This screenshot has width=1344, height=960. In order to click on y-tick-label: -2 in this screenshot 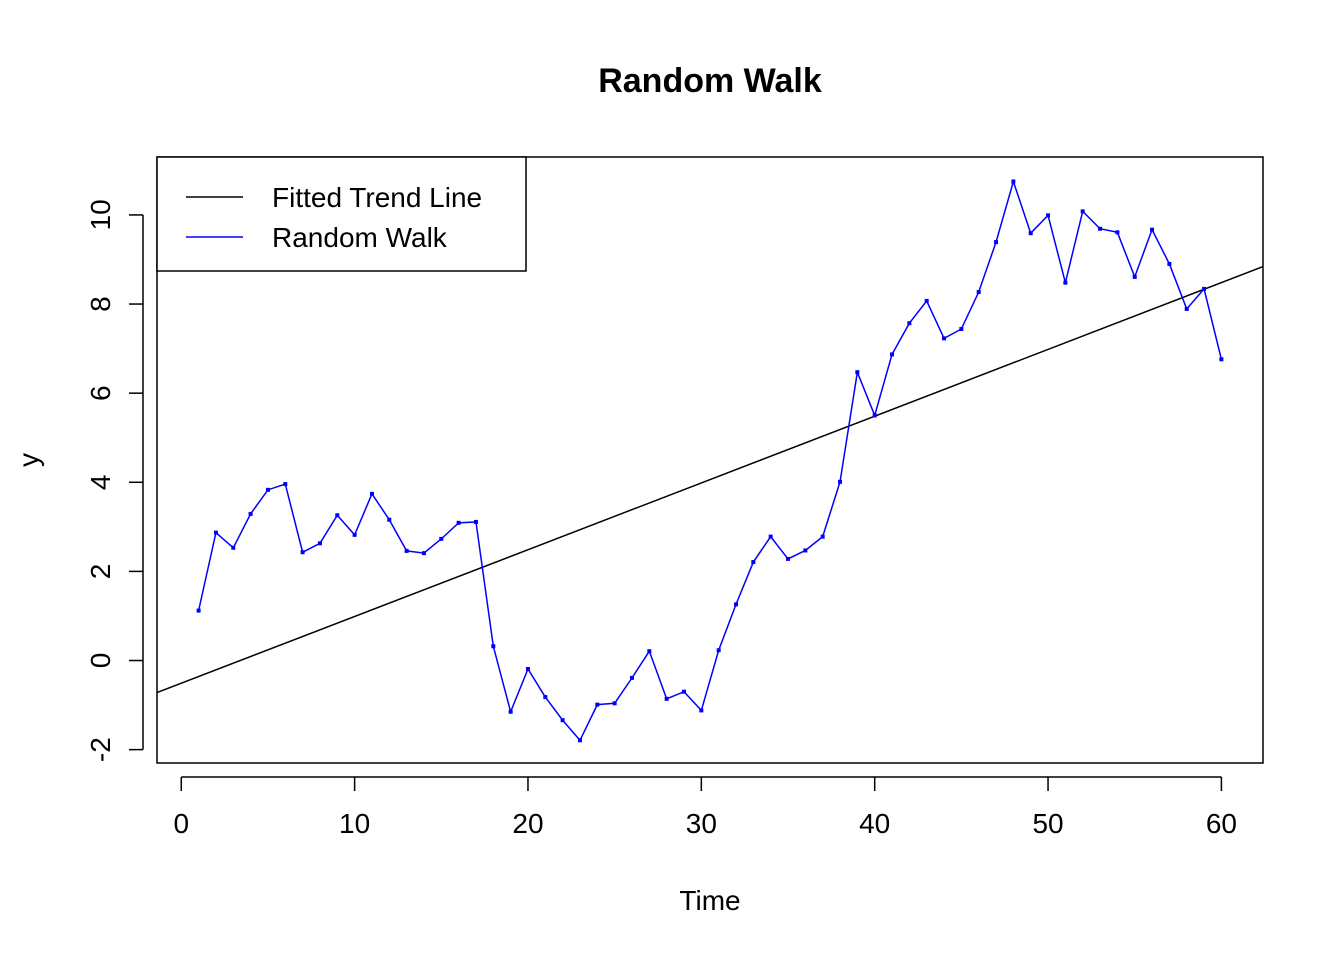, I will do `click(100, 749)`.